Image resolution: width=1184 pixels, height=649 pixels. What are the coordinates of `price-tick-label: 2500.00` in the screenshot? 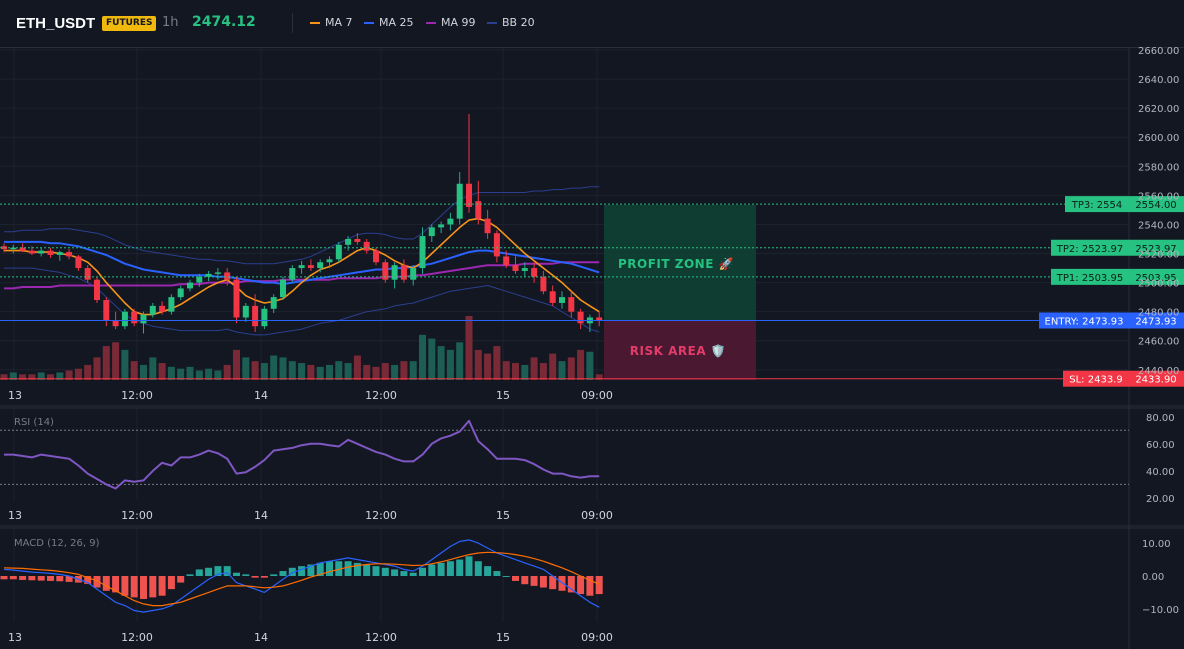 It's located at (1158, 284).